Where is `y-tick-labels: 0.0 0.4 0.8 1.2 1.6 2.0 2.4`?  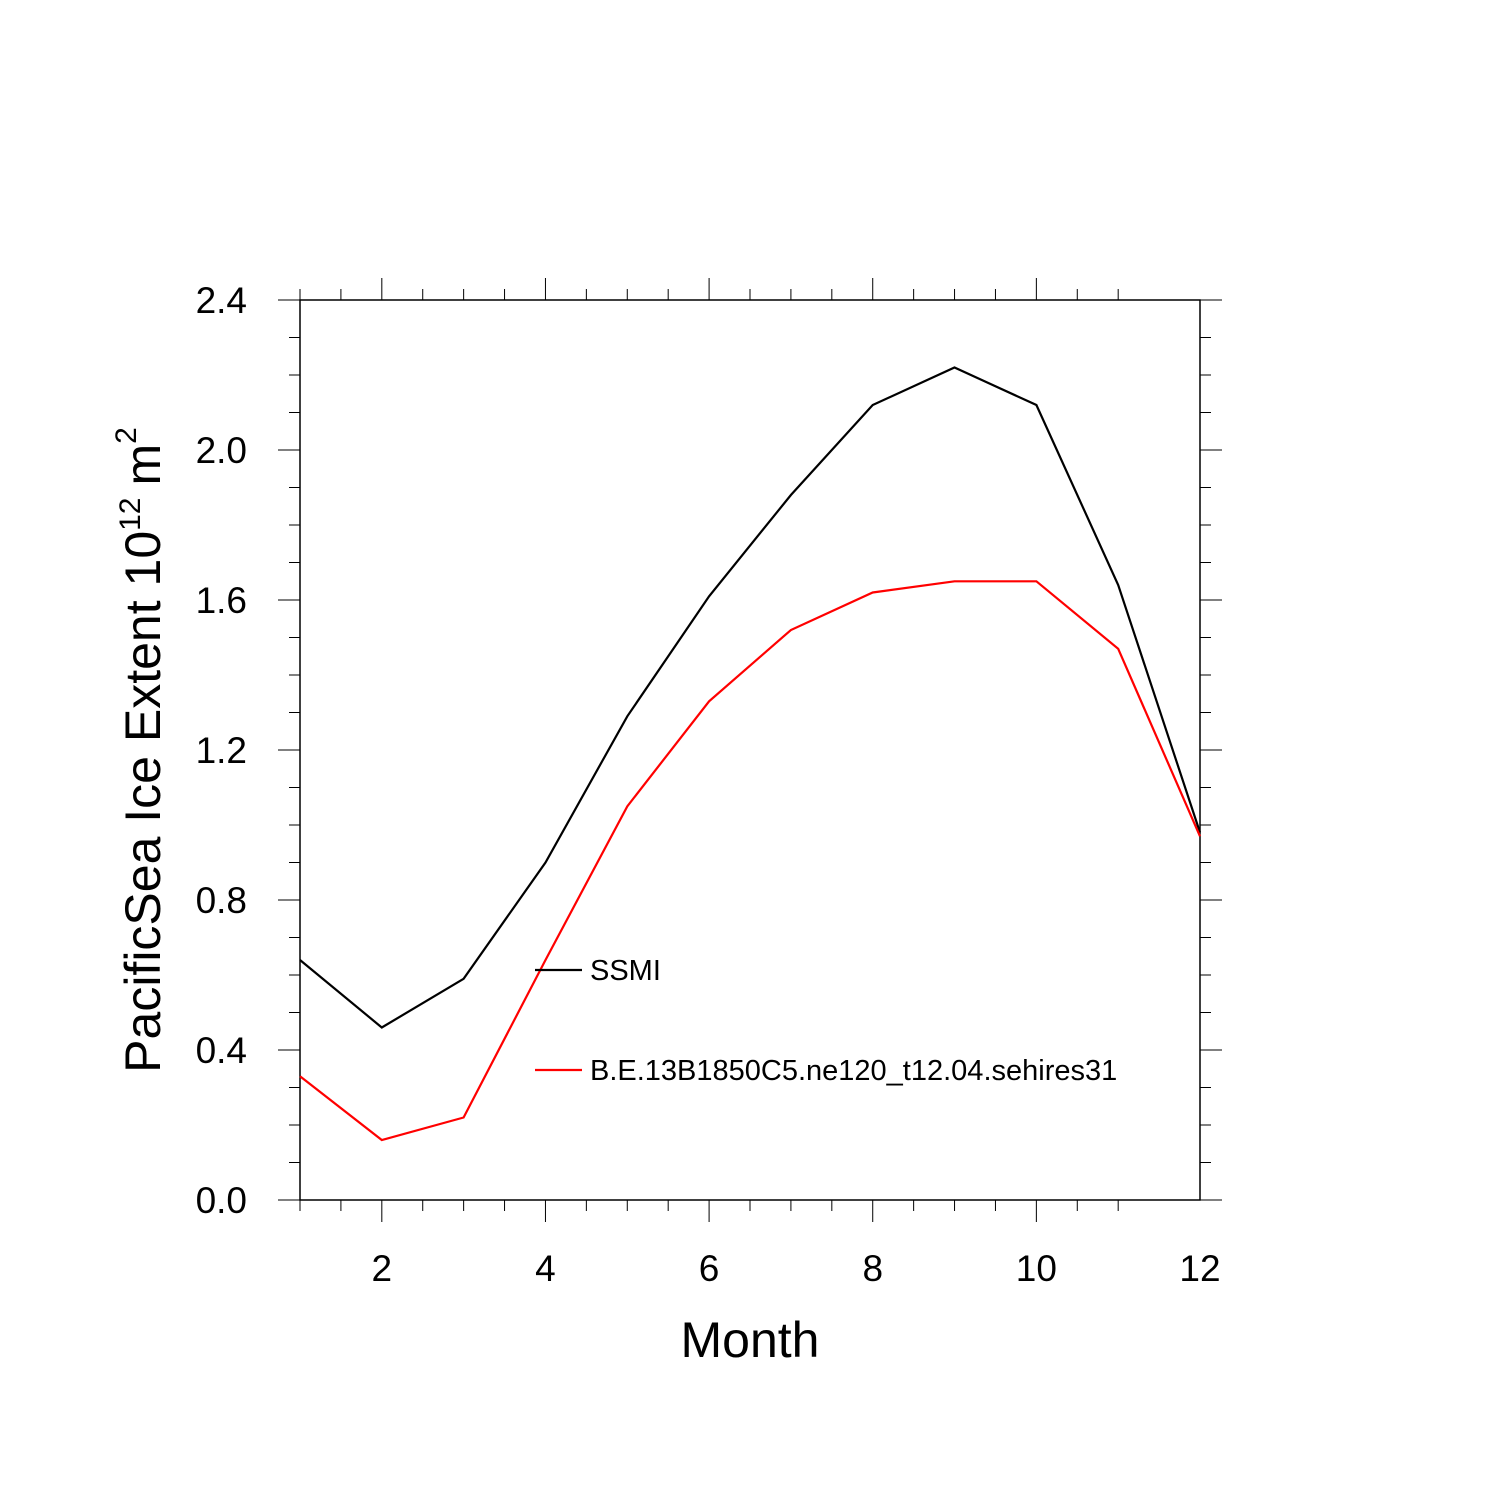 y-tick-labels: 0.0 0.4 0.8 1.2 1.6 2.0 2.4 is located at coordinates (221, 750).